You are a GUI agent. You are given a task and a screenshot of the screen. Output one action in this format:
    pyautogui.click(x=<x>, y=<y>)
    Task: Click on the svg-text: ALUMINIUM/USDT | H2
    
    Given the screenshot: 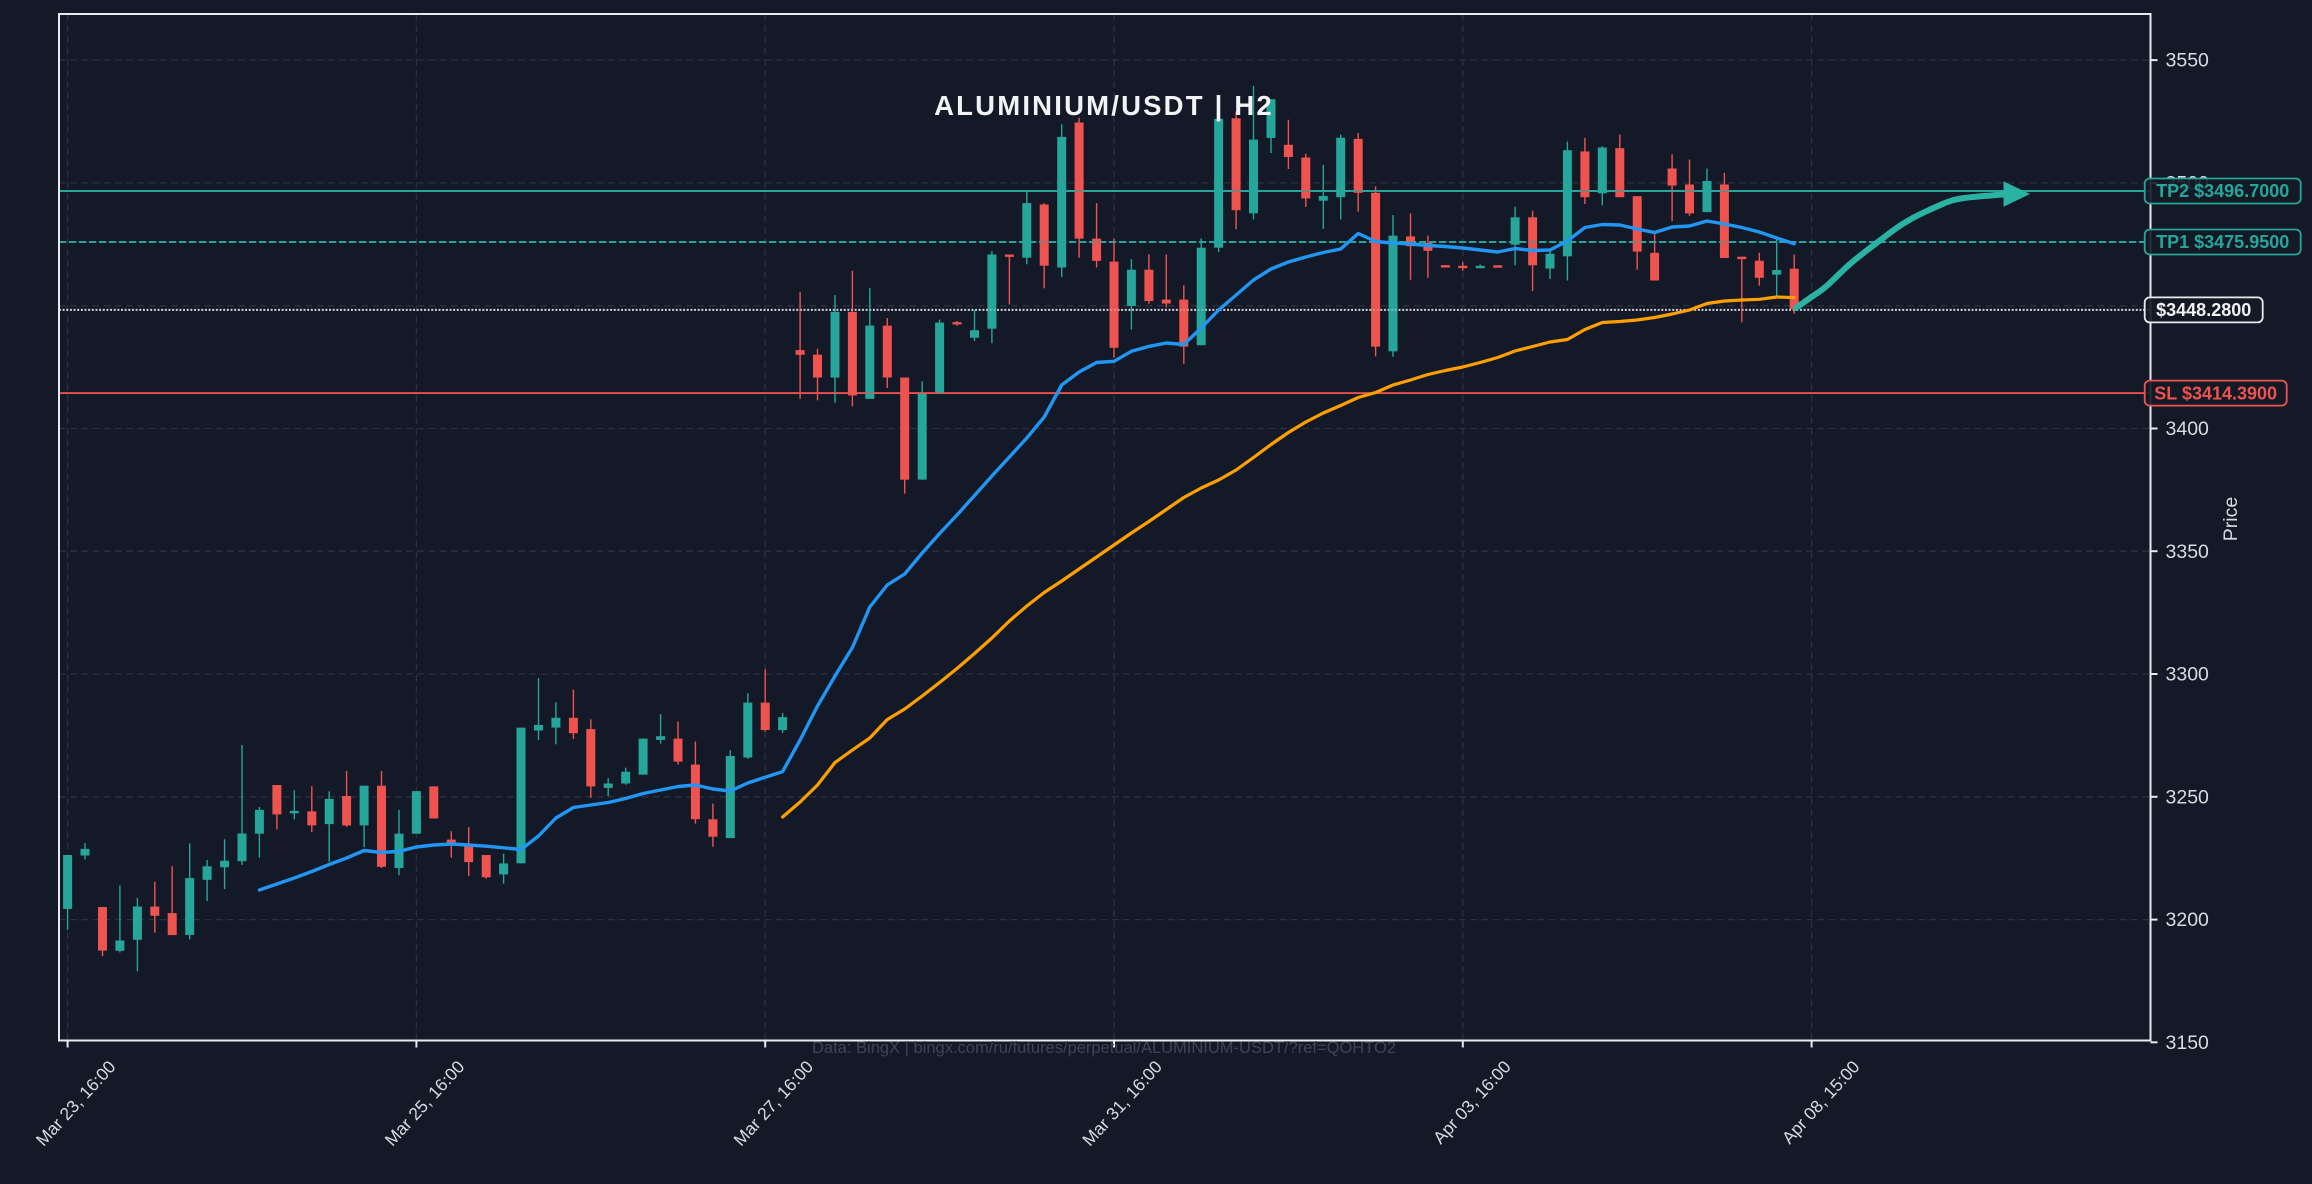 What is the action you would take?
    pyautogui.click(x=1104, y=105)
    